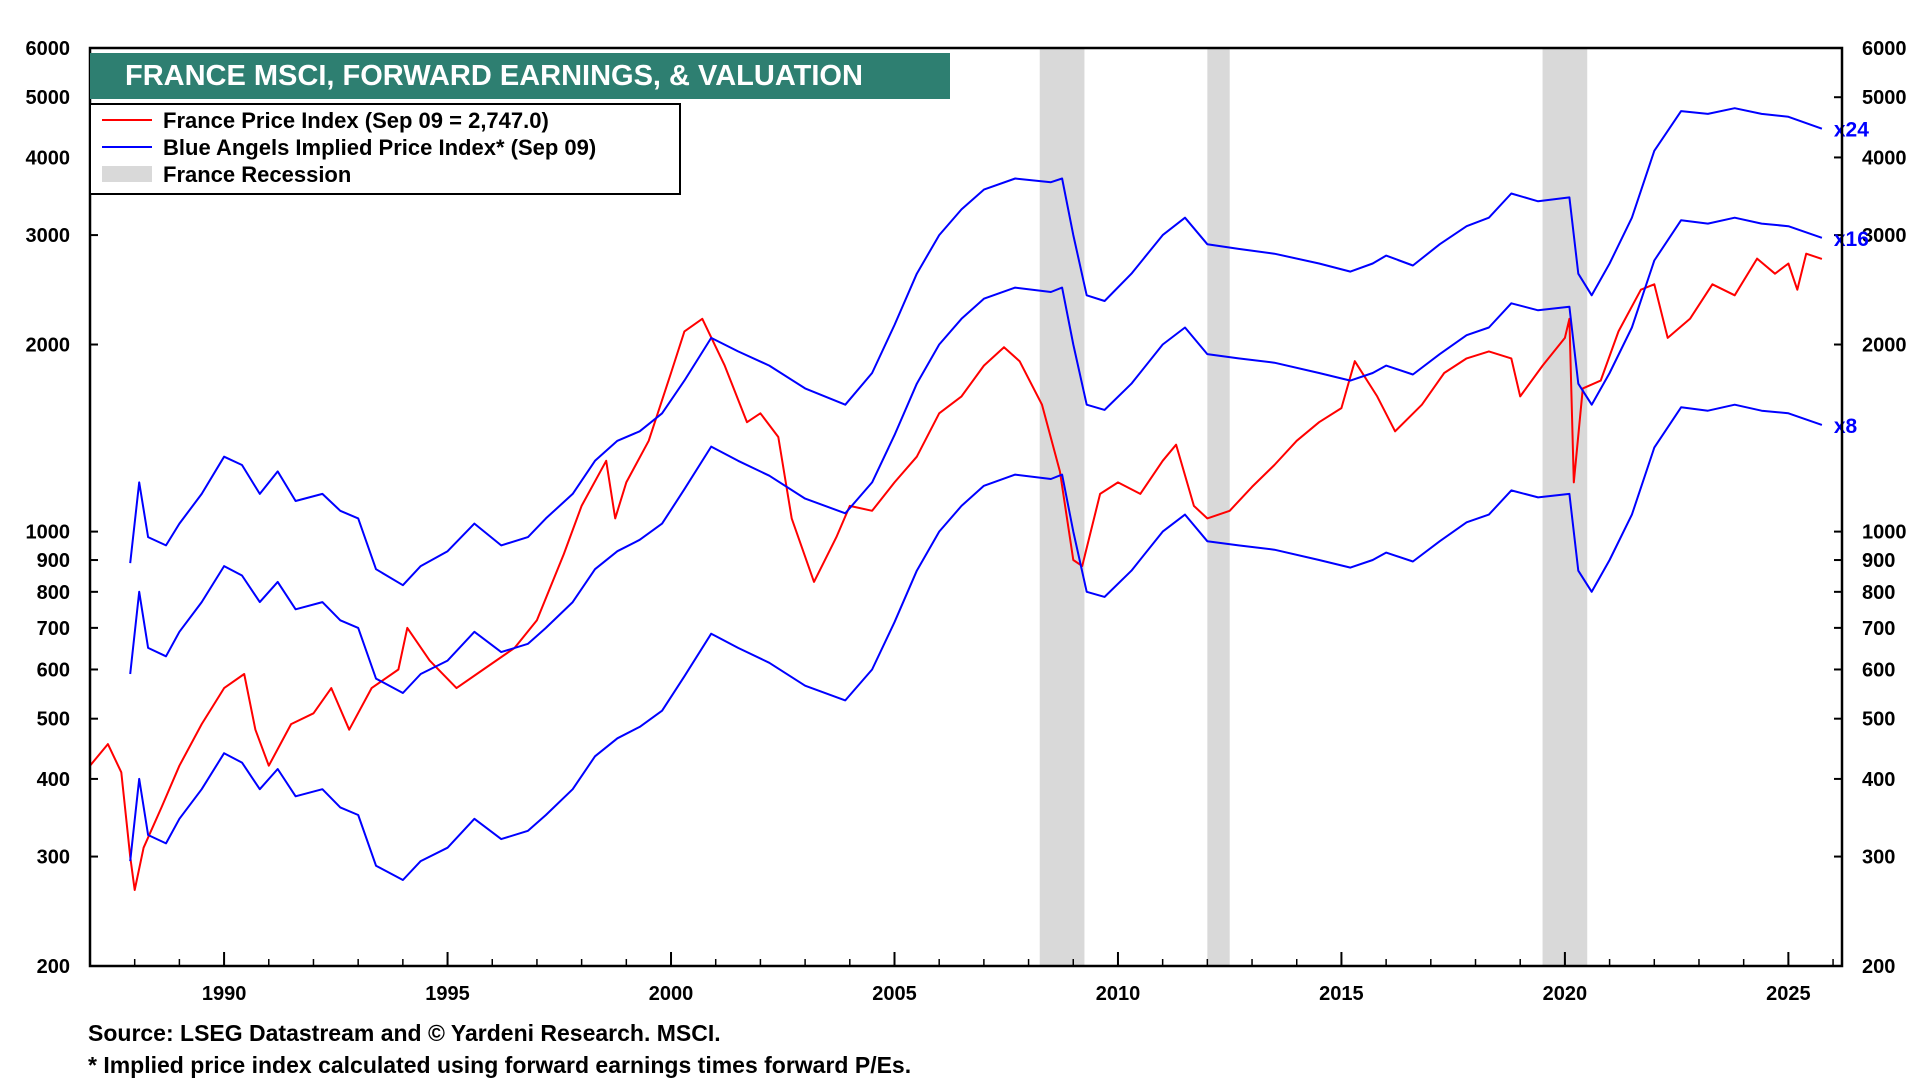  What do you see at coordinates (1565, 994) in the screenshot?
I see `x-tick-label: 2020` at bounding box center [1565, 994].